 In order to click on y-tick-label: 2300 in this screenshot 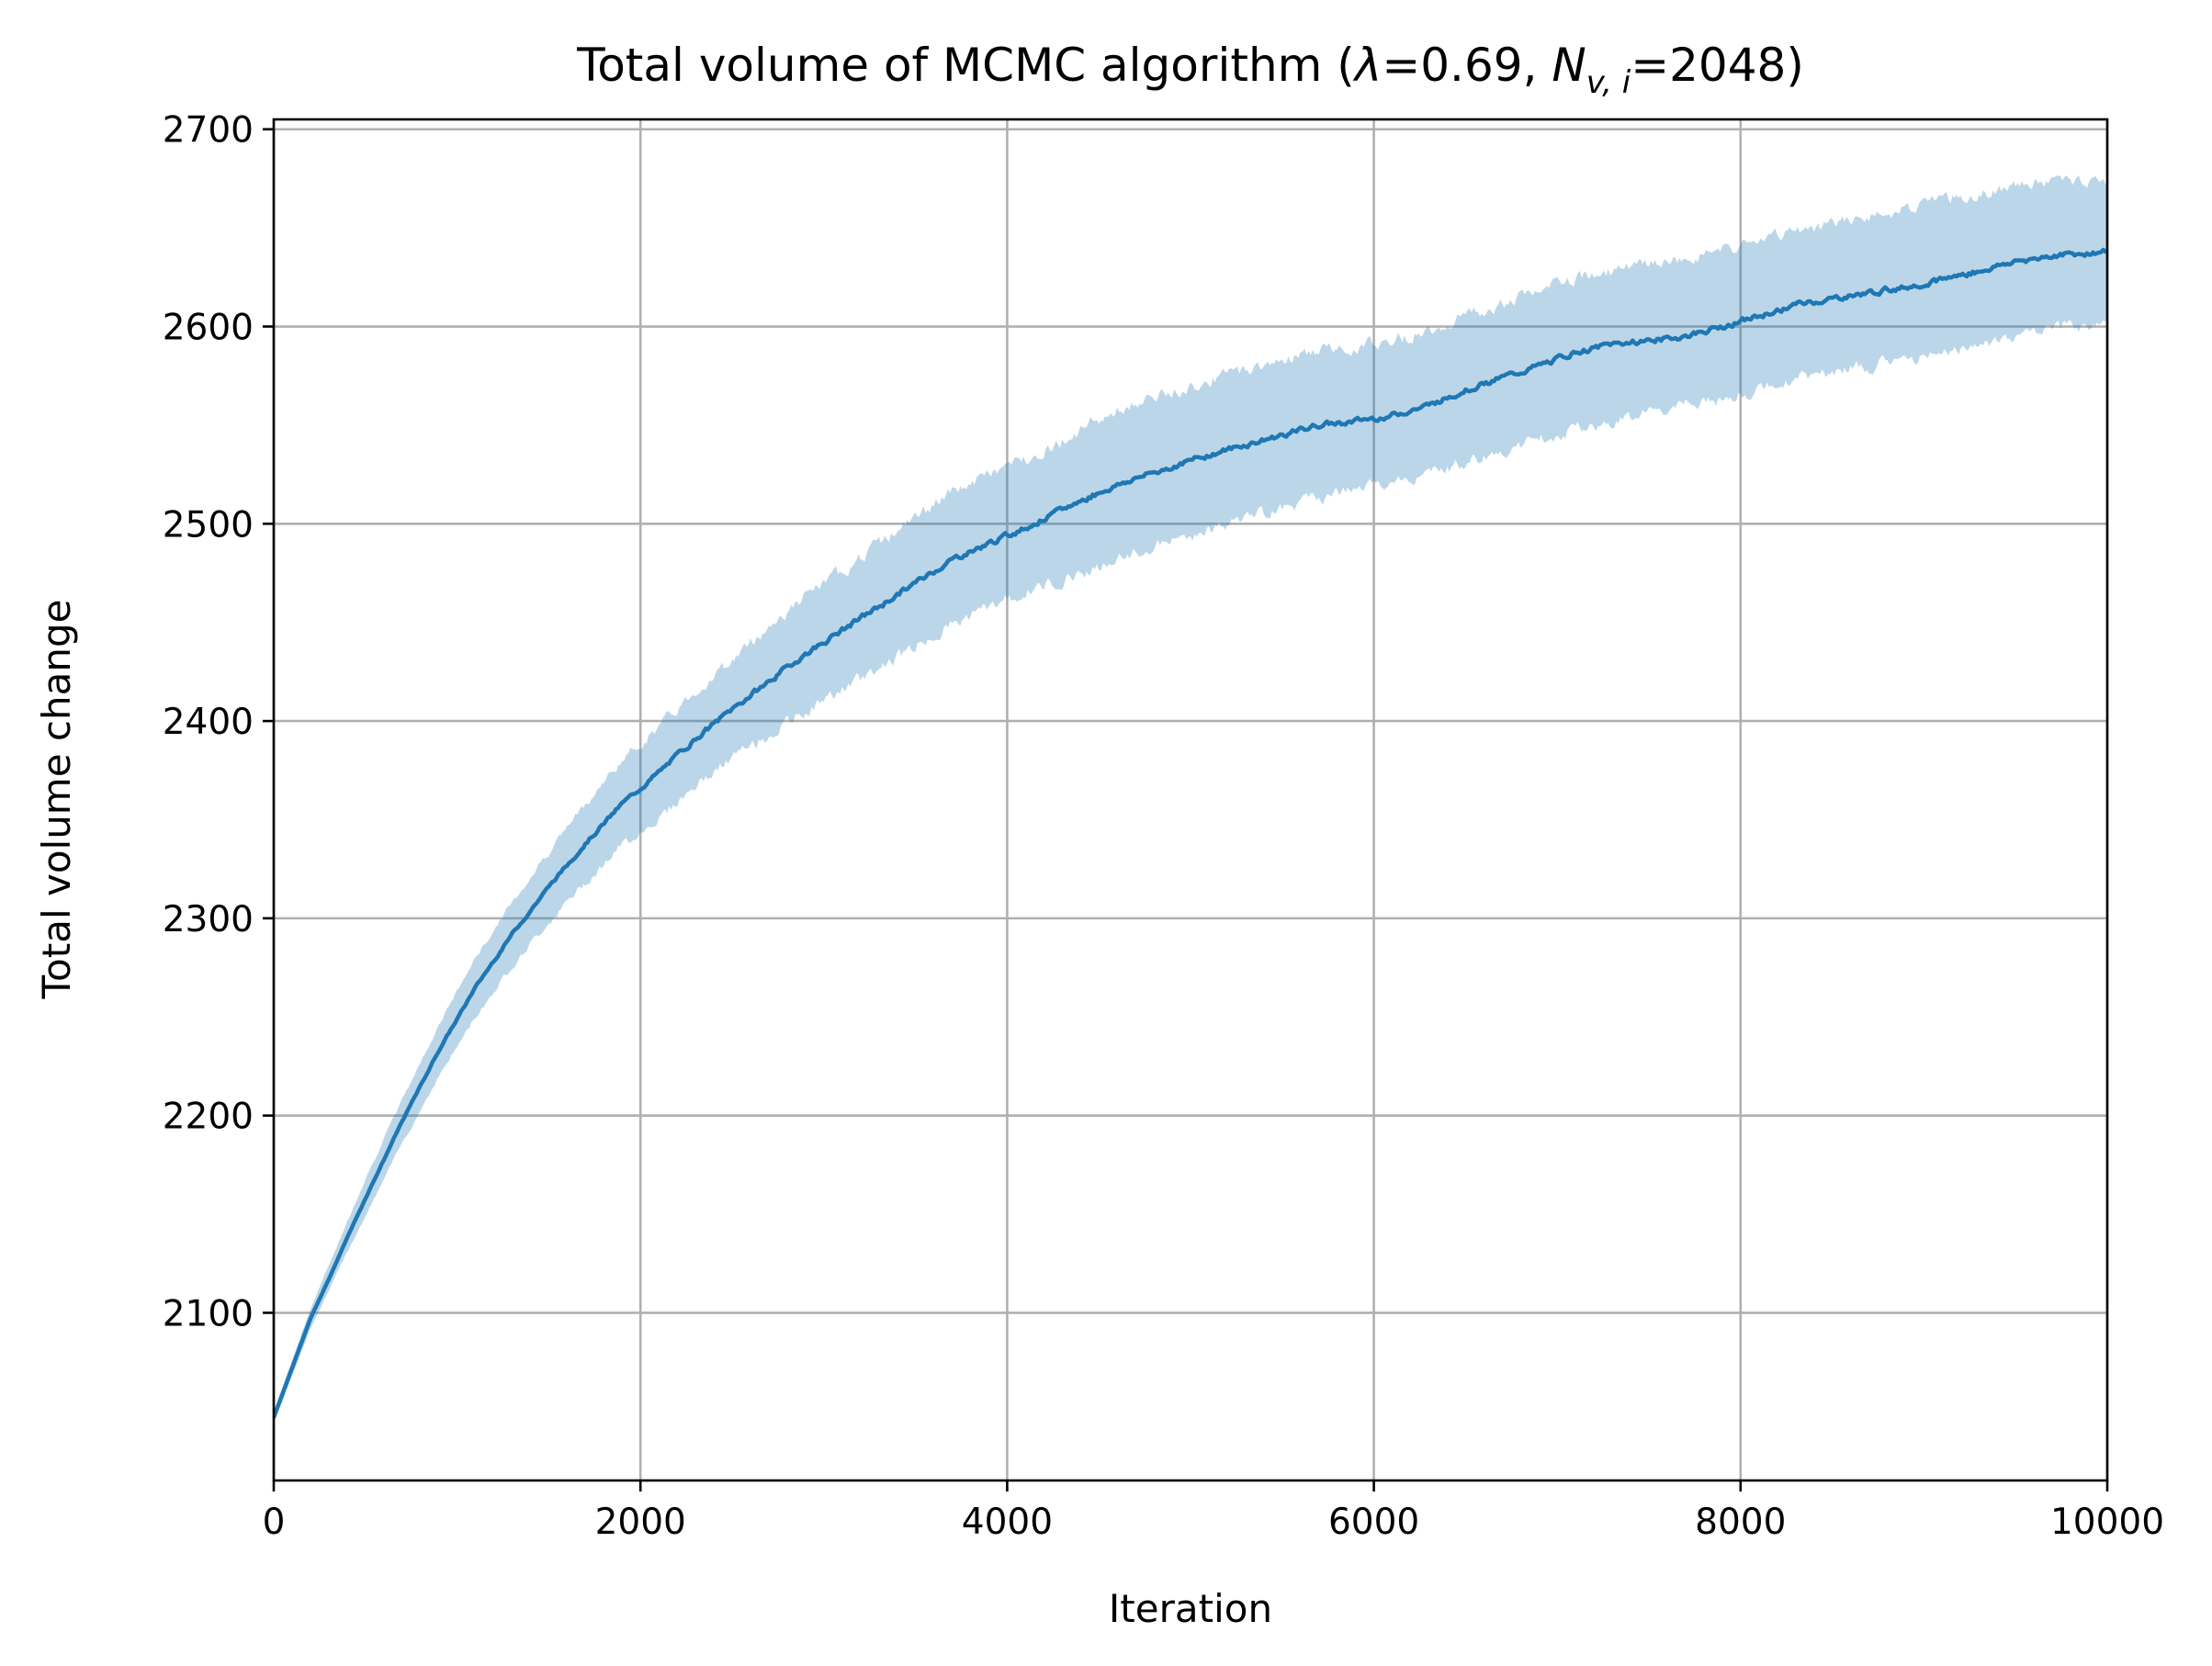, I will do `click(208, 919)`.